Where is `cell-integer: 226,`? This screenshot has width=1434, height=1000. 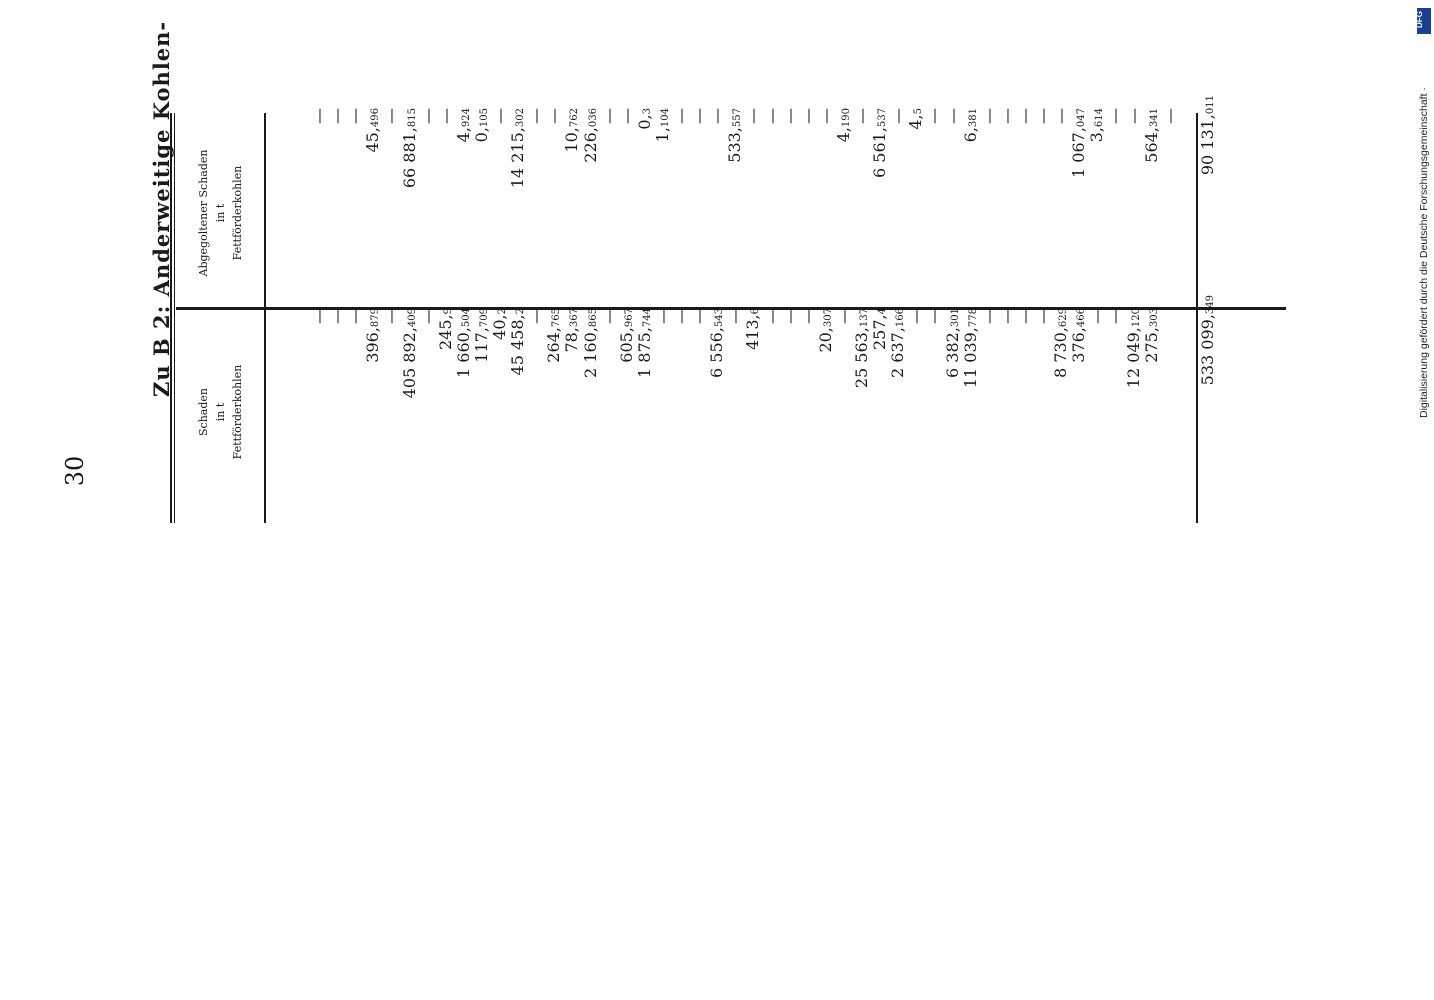
cell-integer: 226, is located at coordinates (590, 145).